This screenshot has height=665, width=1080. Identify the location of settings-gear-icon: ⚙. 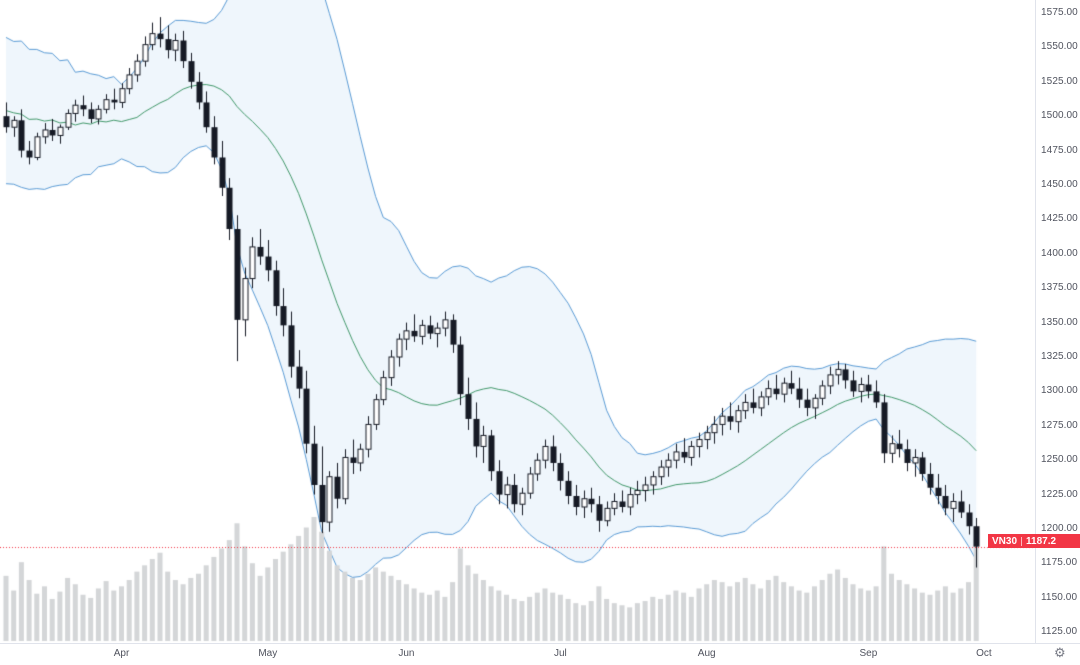
(1060, 652).